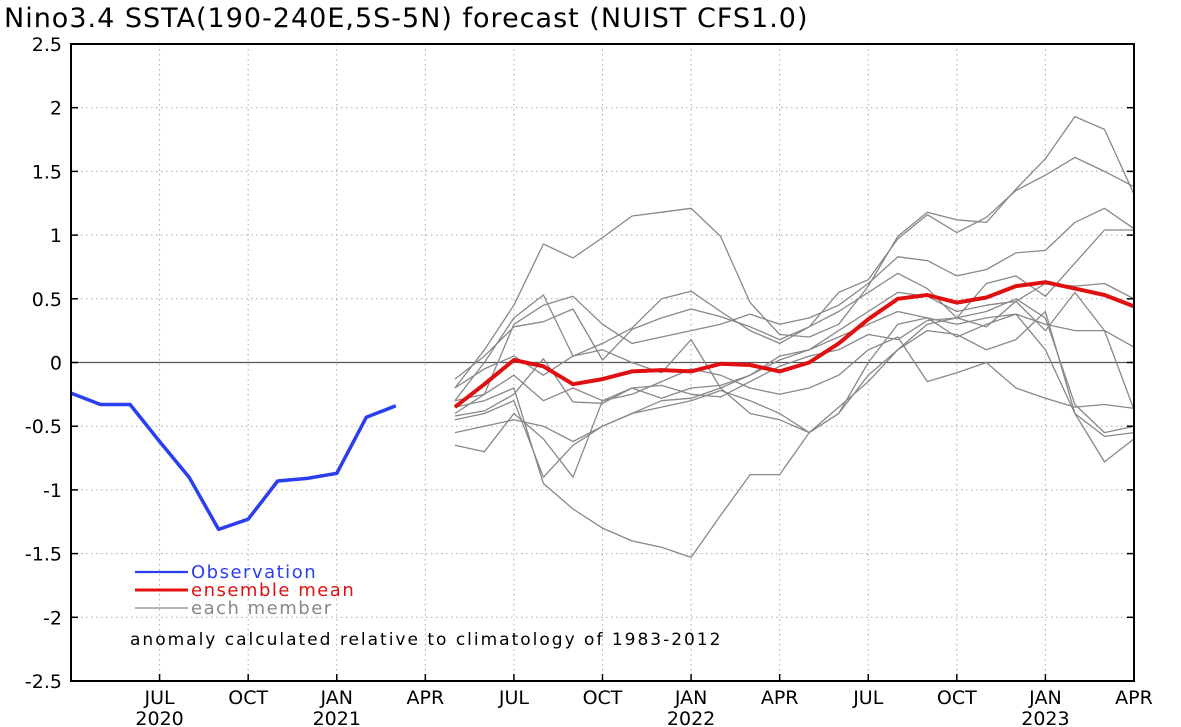  I want to click on y-tick-label: -2.5, so click(43, 682).